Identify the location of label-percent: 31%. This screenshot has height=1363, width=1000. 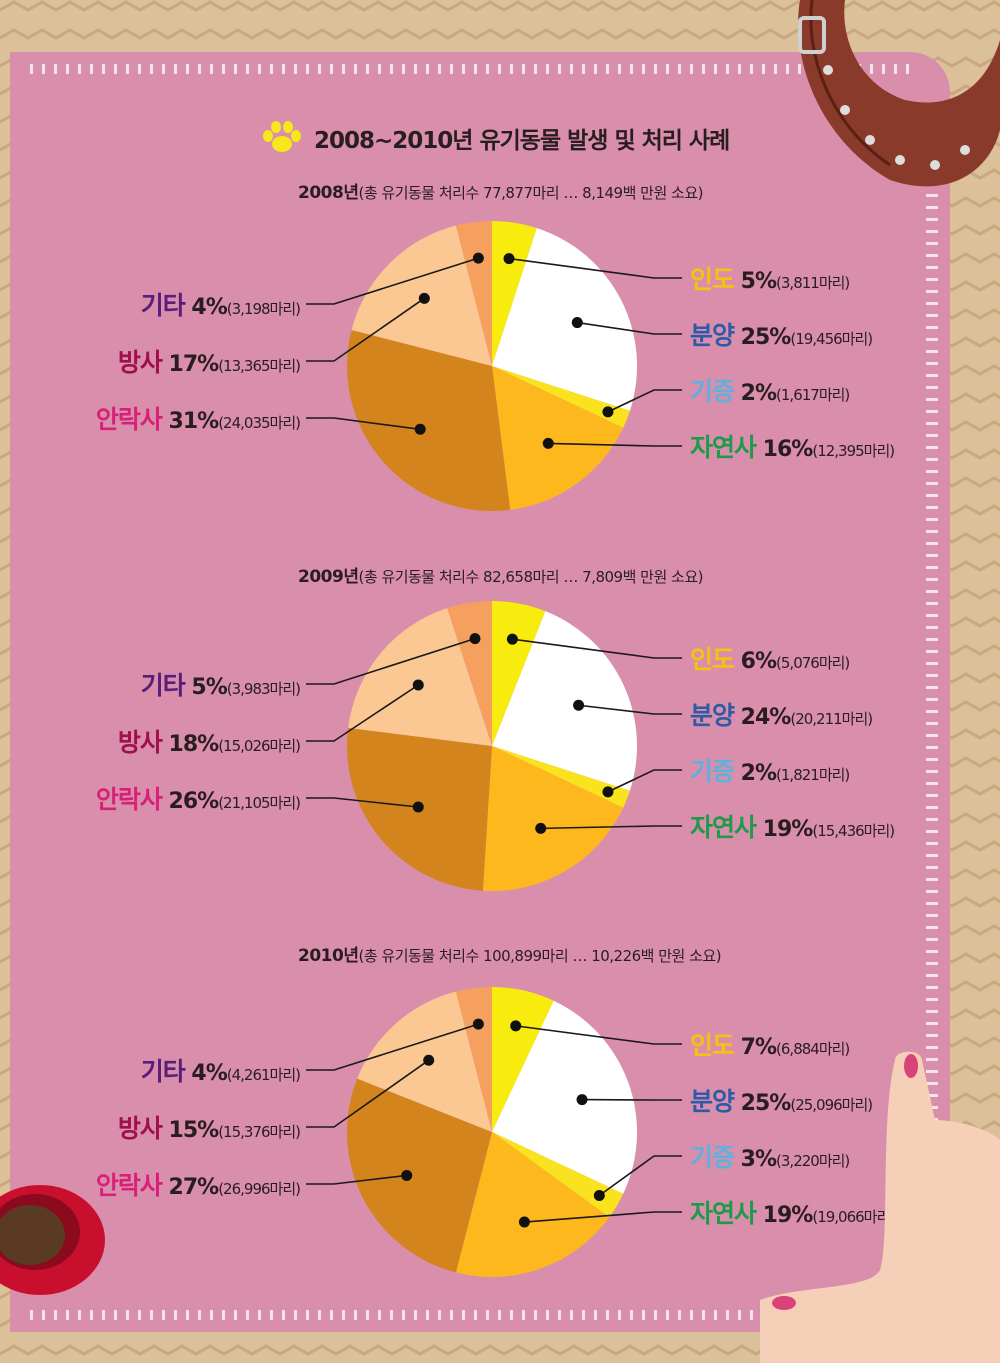
(190, 421).